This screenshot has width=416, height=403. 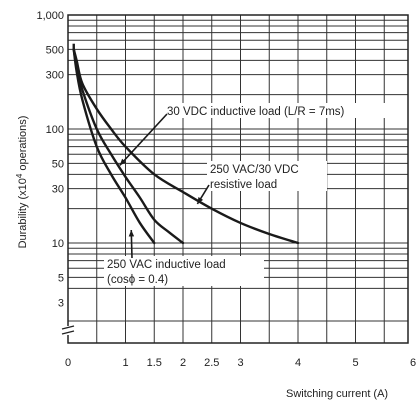 What do you see at coordinates (211, 363) in the screenshot?
I see `x-tick-label: 2.5` at bounding box center [211, 363].